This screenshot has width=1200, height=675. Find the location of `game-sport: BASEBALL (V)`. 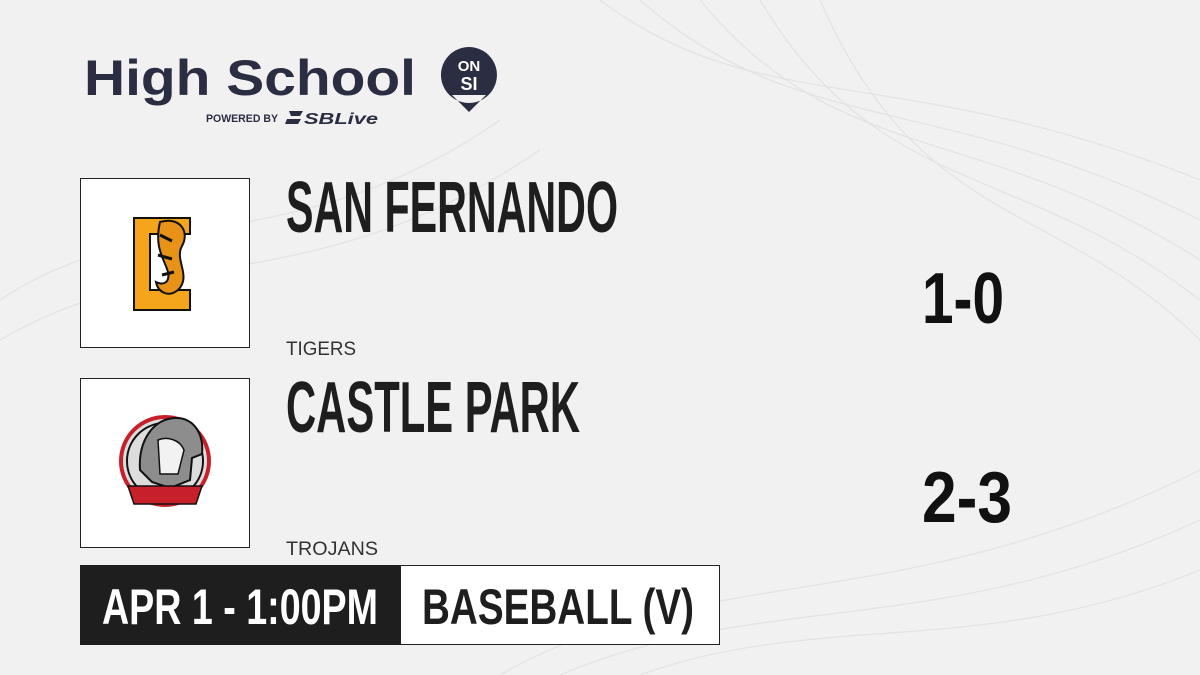

game-sport: BASEBALL (V) is located at coordinates (558, 607).